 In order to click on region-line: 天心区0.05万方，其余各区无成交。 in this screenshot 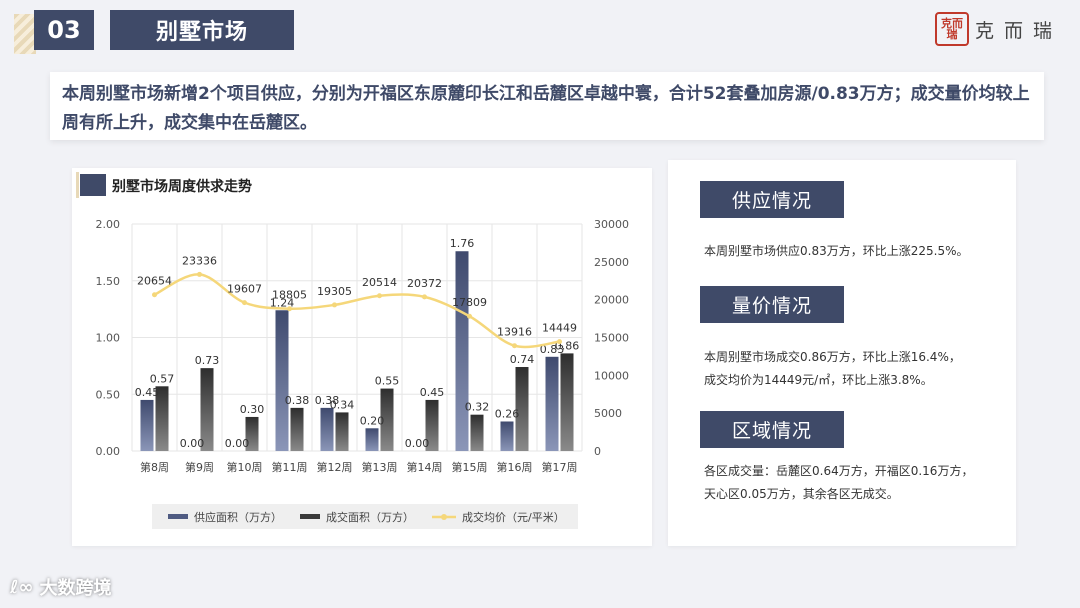, I will do `click(801, 494)`.